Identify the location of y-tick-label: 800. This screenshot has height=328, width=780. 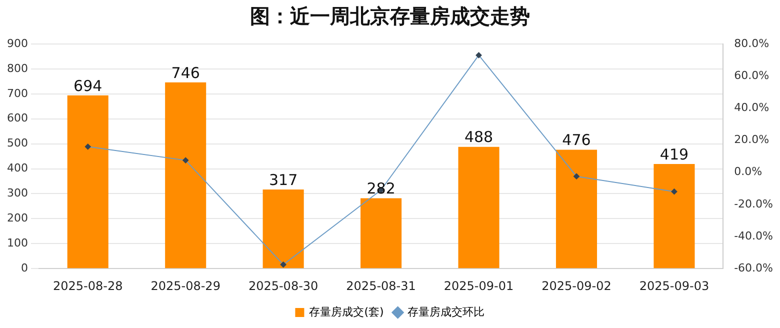
(17, 68).